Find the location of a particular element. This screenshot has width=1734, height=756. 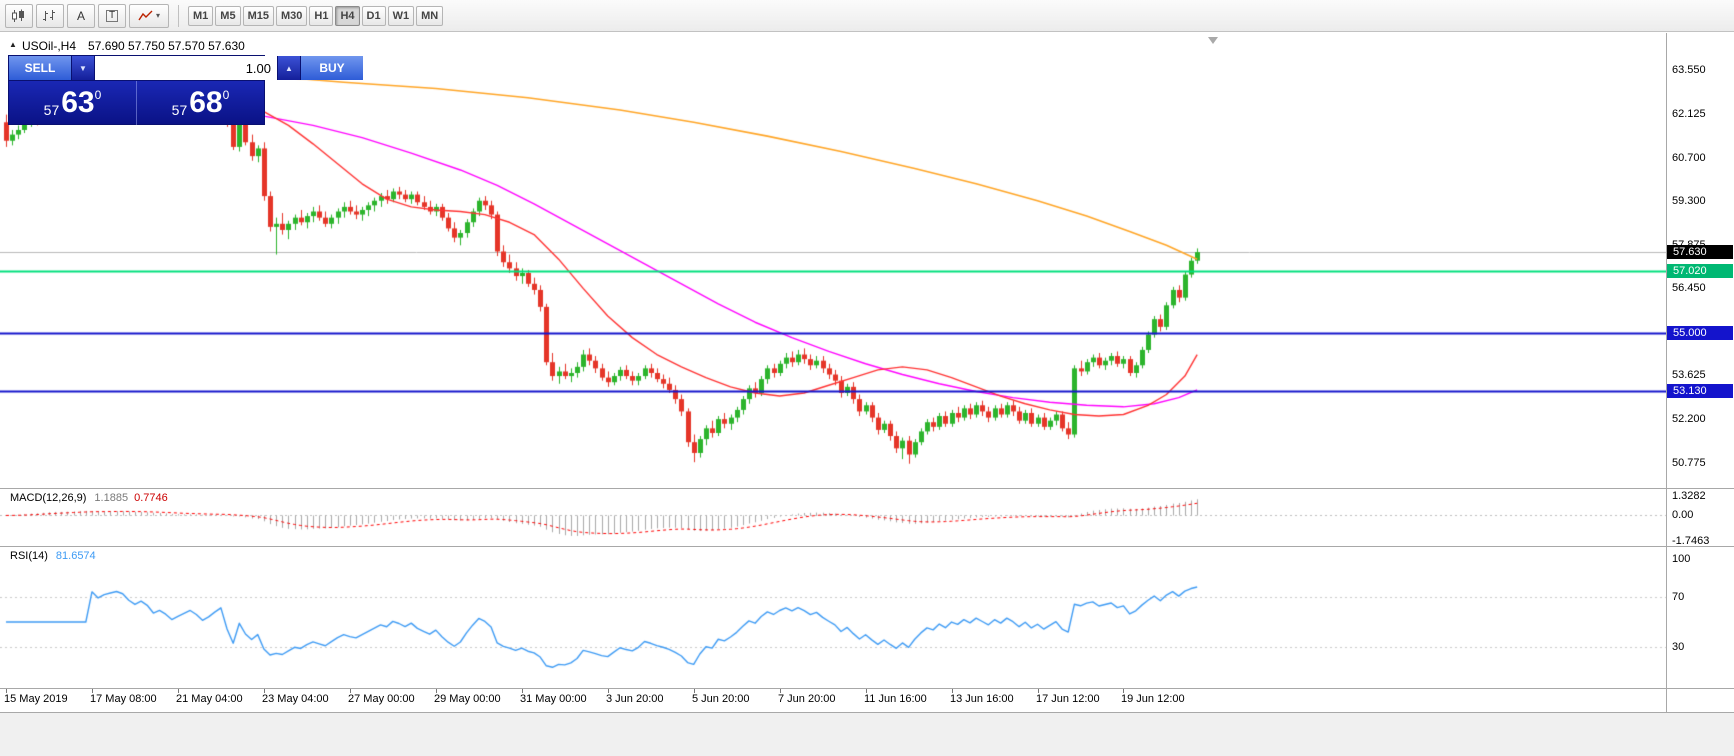

timeframe-button-w1: W1 is located at coordinates (401, 15).